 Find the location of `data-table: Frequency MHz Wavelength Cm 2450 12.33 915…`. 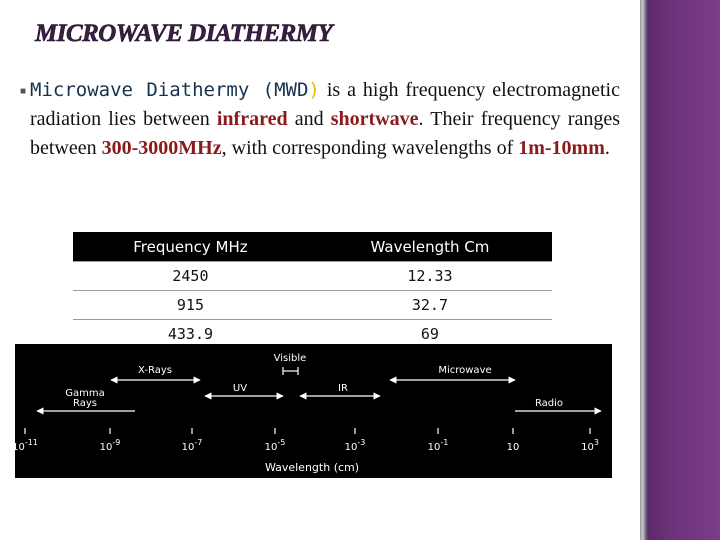

data-table: Frequency MHz Wavelength Cm 2450 12.33 915… is located at coordinates (312, 290).